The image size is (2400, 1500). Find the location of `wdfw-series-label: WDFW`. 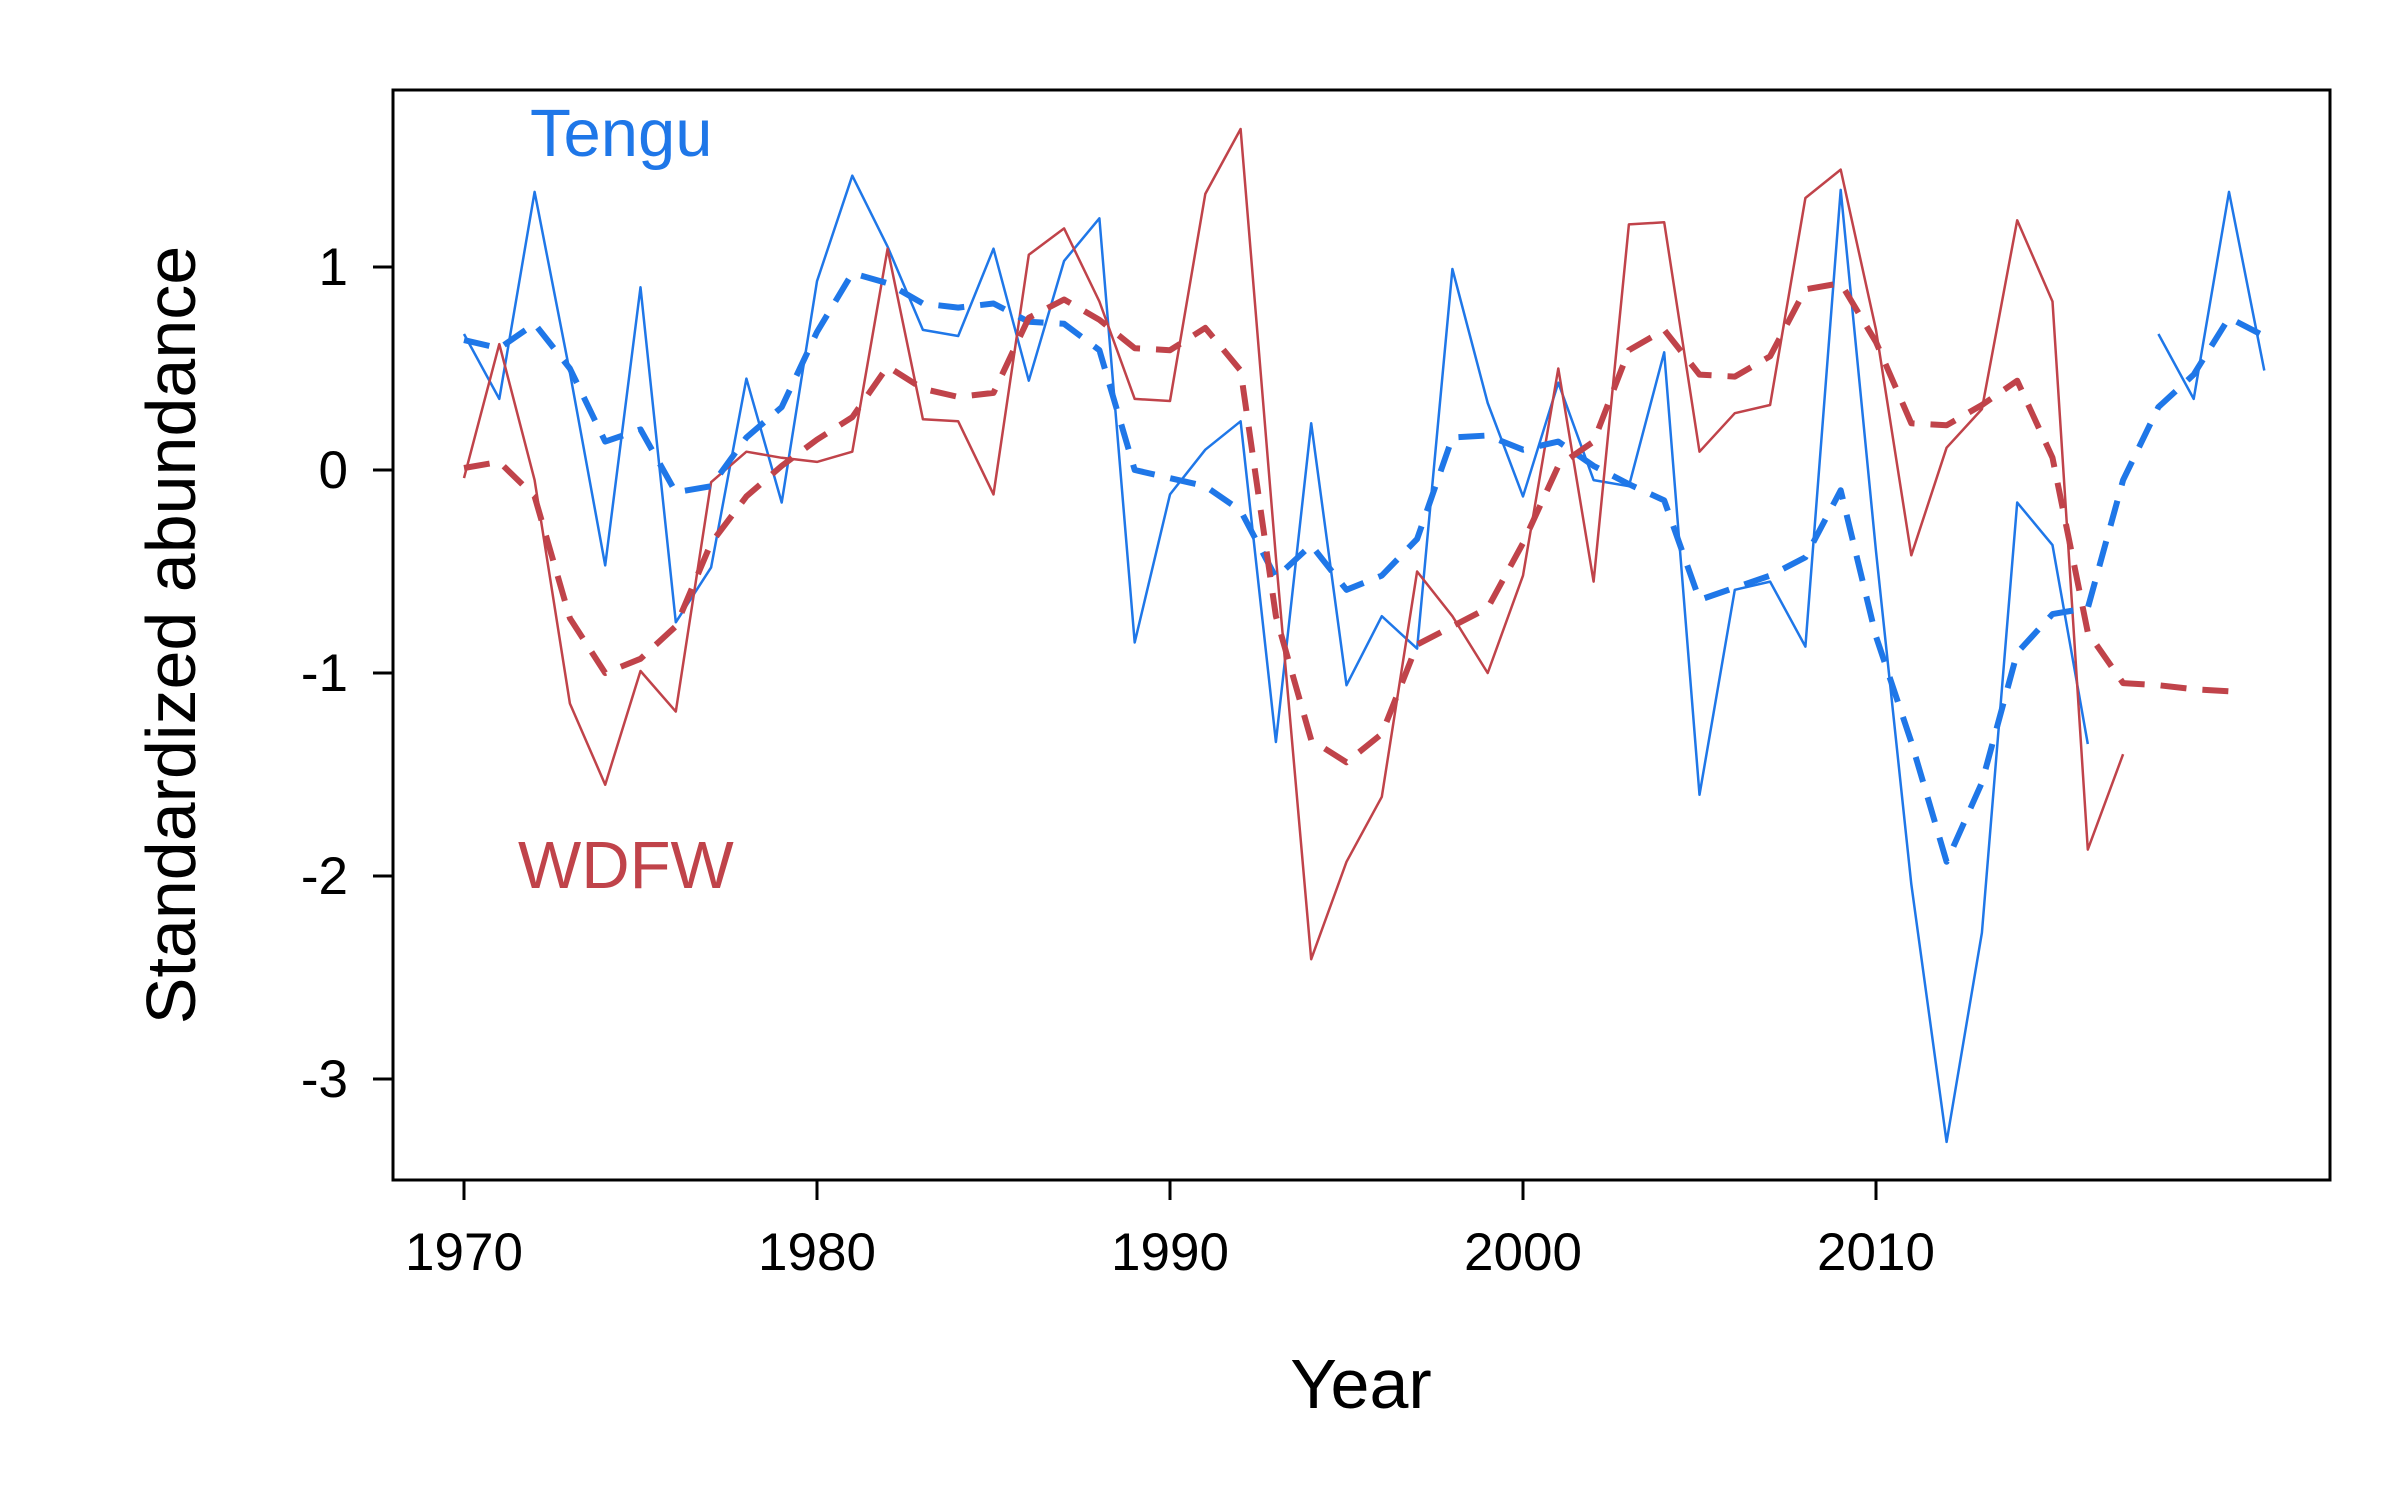

wdfw-series-label: WDFW is located at coordinates (626, 865).